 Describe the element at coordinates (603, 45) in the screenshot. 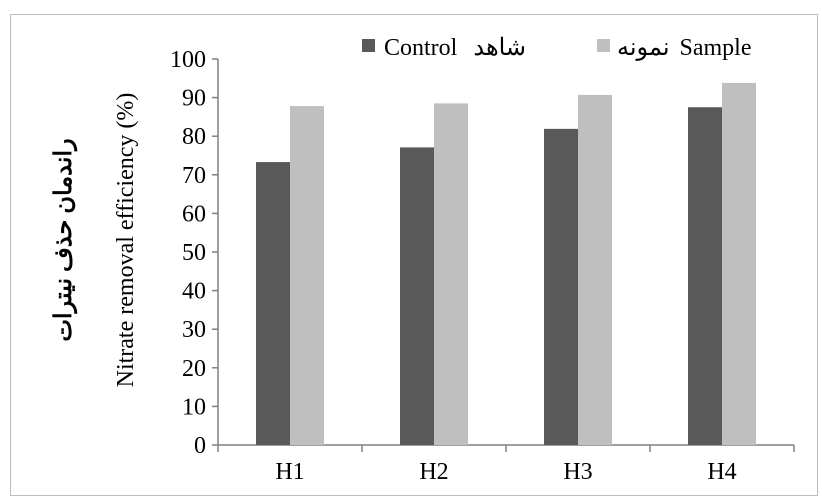

I see `legend-swatch-sample` at that location.